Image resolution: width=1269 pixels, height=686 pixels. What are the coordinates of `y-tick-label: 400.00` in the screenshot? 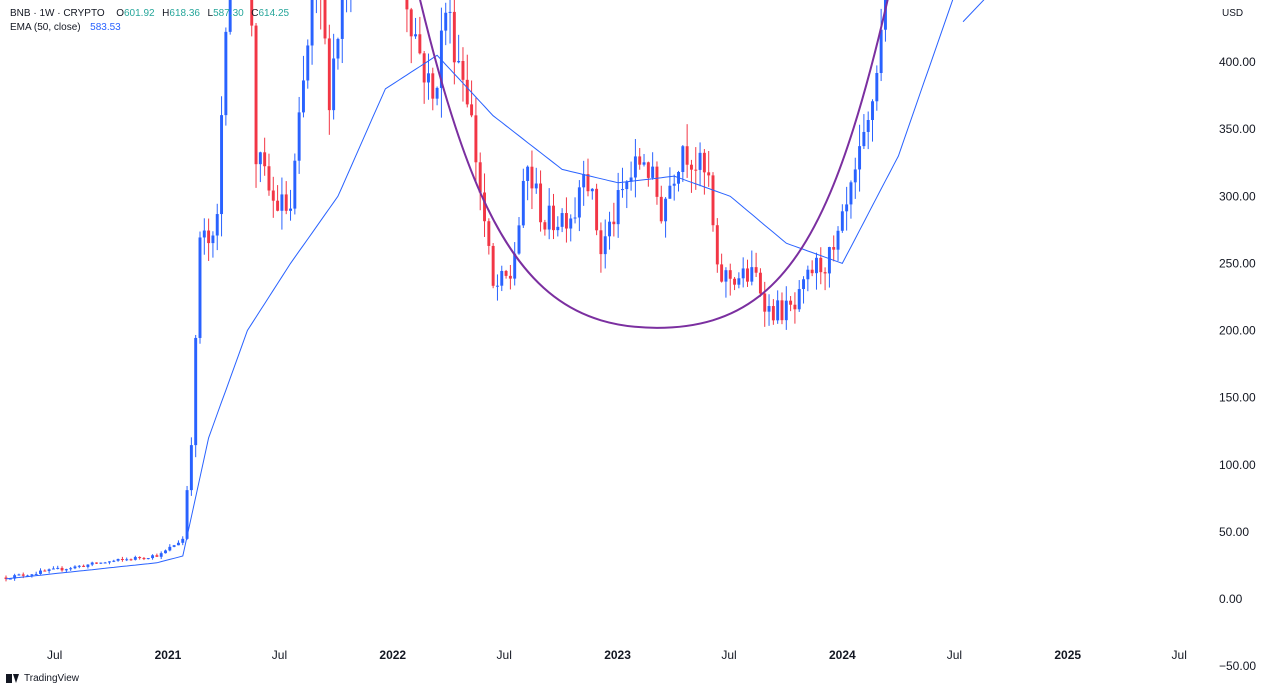 It's located at (1237, 62).